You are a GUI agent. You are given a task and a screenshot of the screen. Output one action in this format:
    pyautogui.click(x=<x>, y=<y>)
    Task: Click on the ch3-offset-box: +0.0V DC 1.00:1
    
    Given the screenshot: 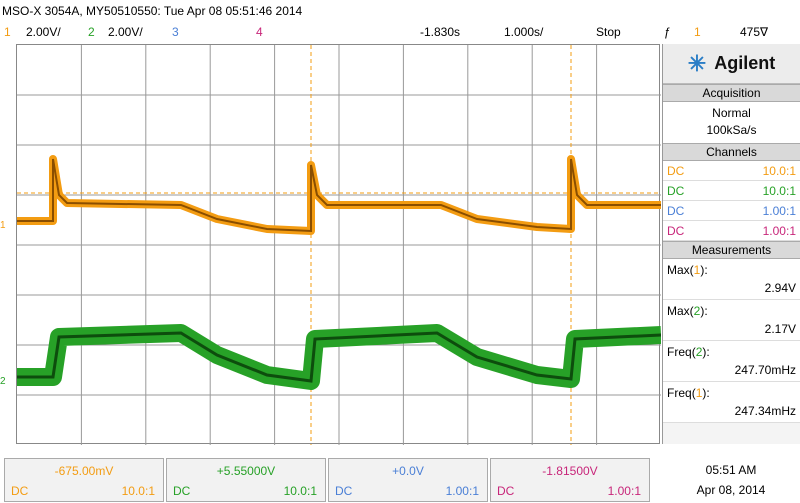 What is the action you would take?
    pyautogui.click(x=408, y=480)
    